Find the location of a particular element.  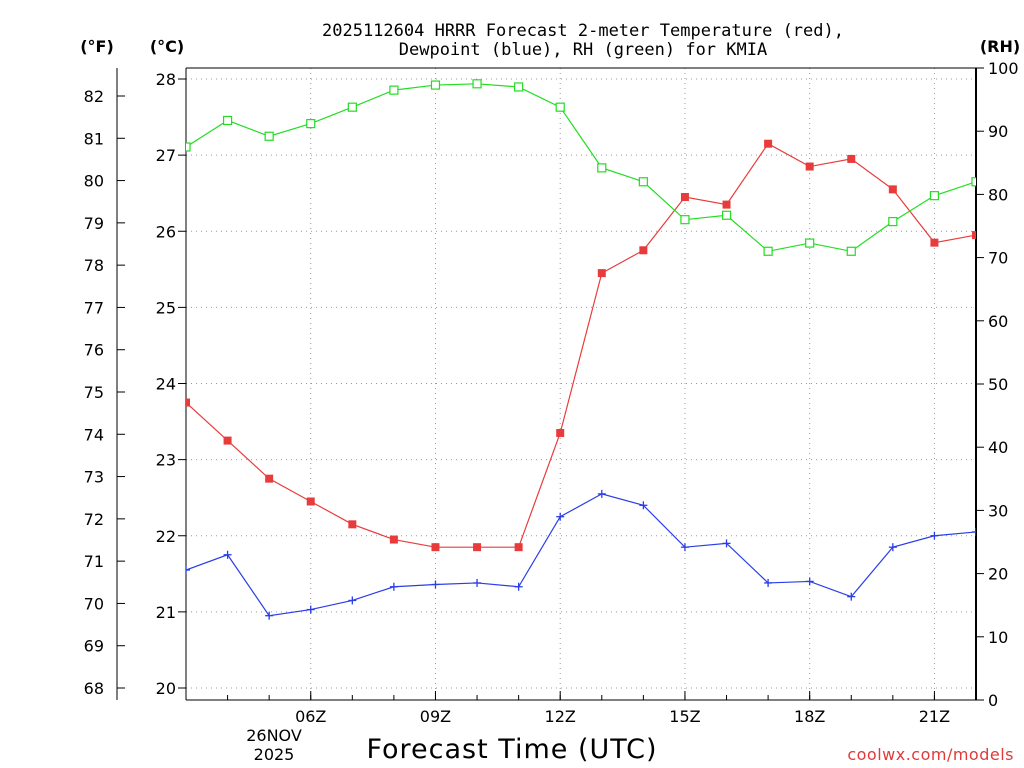

fahrenheit-unit-label: (°F) is located at coordinates (97, 46).